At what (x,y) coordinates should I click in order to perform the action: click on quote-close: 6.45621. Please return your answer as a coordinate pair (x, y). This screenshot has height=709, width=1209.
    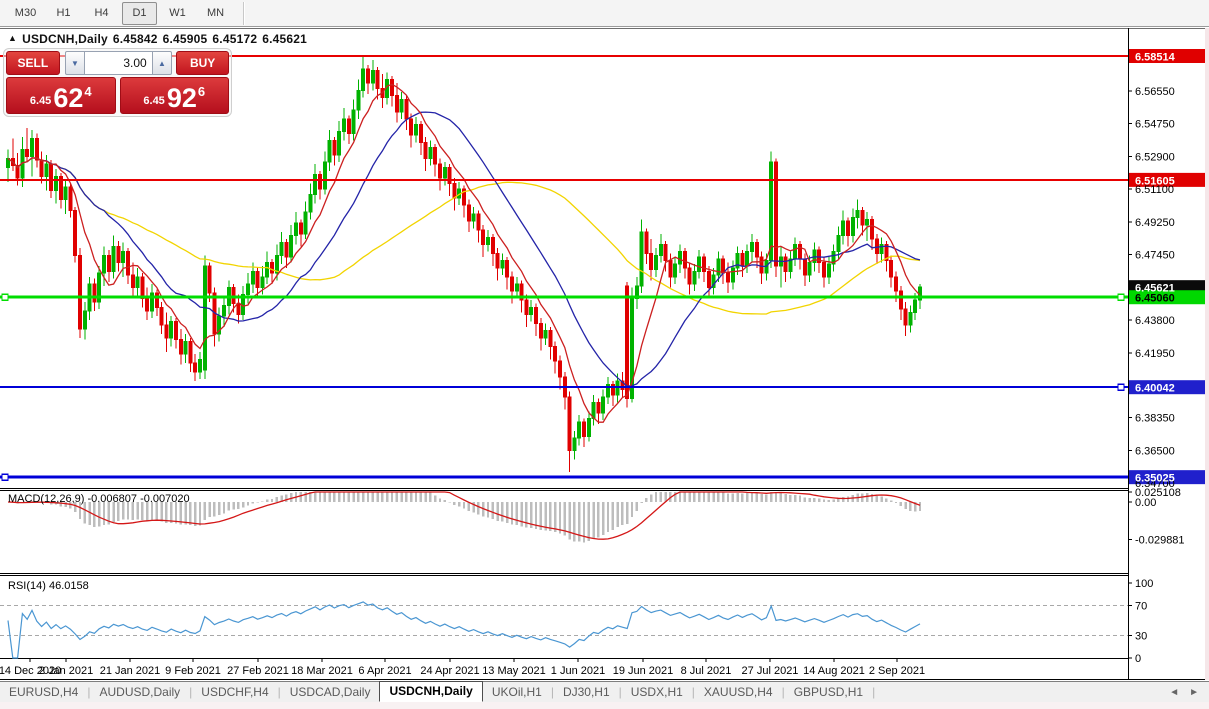
    Looking at the image, I should click on (284, 39).